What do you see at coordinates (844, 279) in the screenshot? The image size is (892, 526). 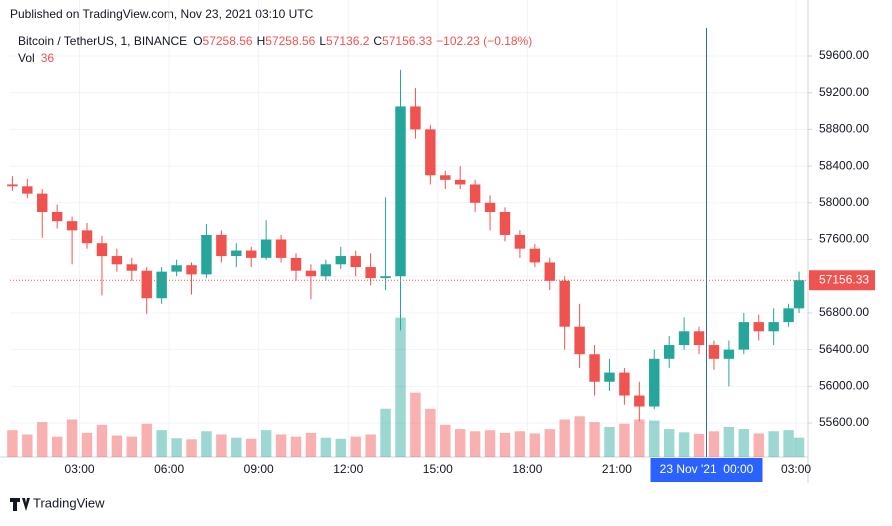 I see `last-price-label: 57156.33` at bounding box center [844, 279].